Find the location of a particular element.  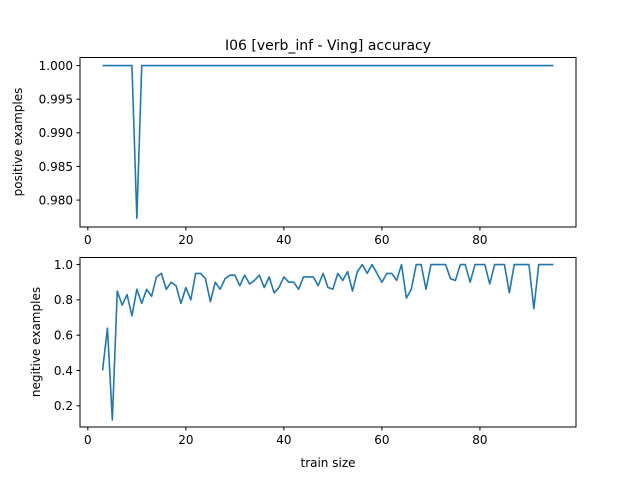

positive-y-tick-label: 0.995 is located at coordinates (56, 100).